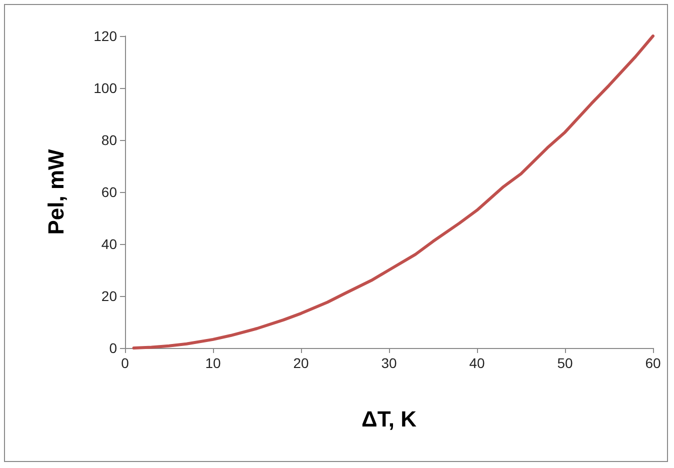  Describe the element at coordinates (109, 192) in the screenshot. I see `y-tick-label: 60` at that location.